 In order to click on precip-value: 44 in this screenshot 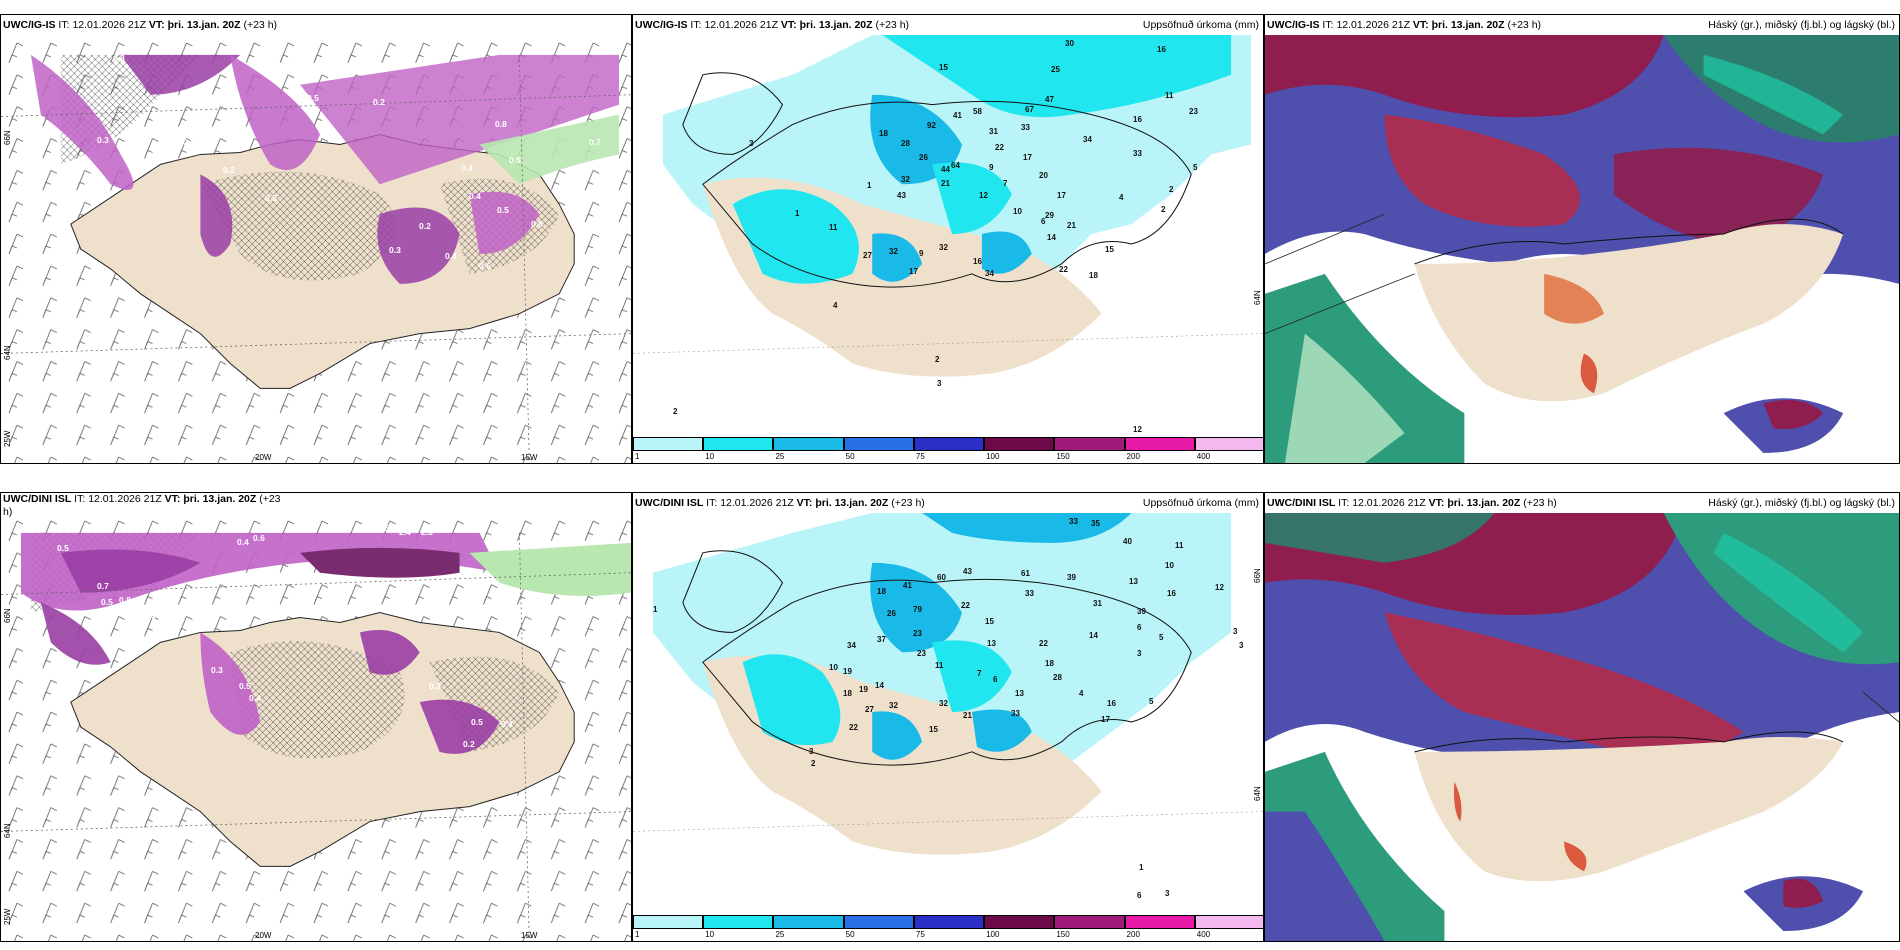, I will do `click(945, 169)`.